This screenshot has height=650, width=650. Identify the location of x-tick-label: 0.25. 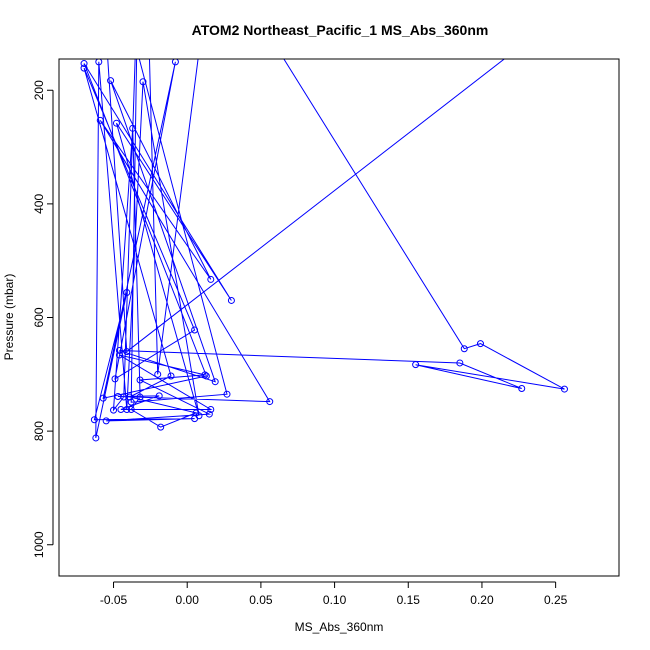
(556, 600).